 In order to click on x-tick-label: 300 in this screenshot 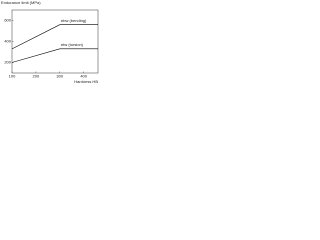, I will do `click(59, 76)`.